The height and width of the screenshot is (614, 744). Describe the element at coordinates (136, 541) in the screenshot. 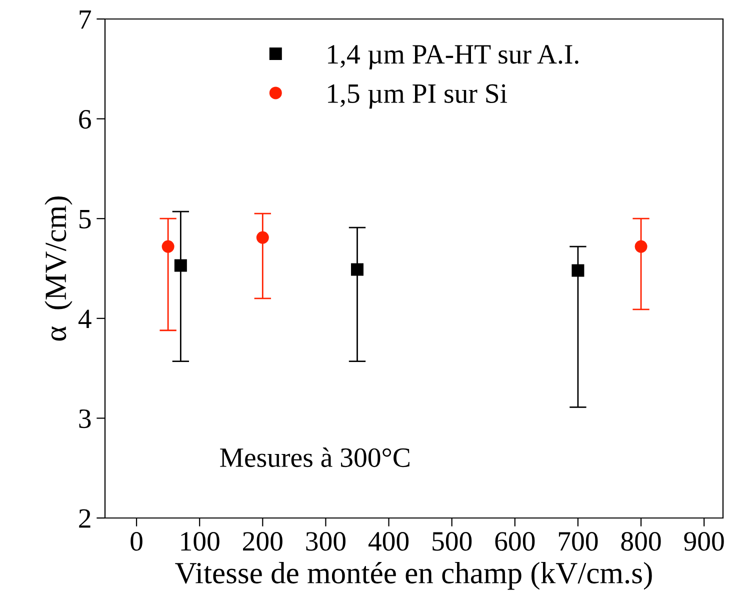

I see `x-tick-label: 0` at that location.